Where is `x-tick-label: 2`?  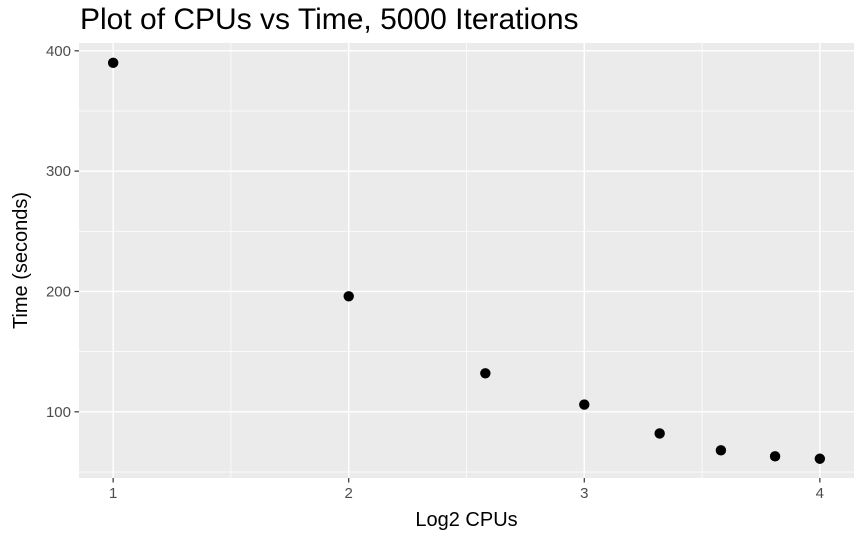 x-tick-label: 2 is located at coordinates (349, 493).